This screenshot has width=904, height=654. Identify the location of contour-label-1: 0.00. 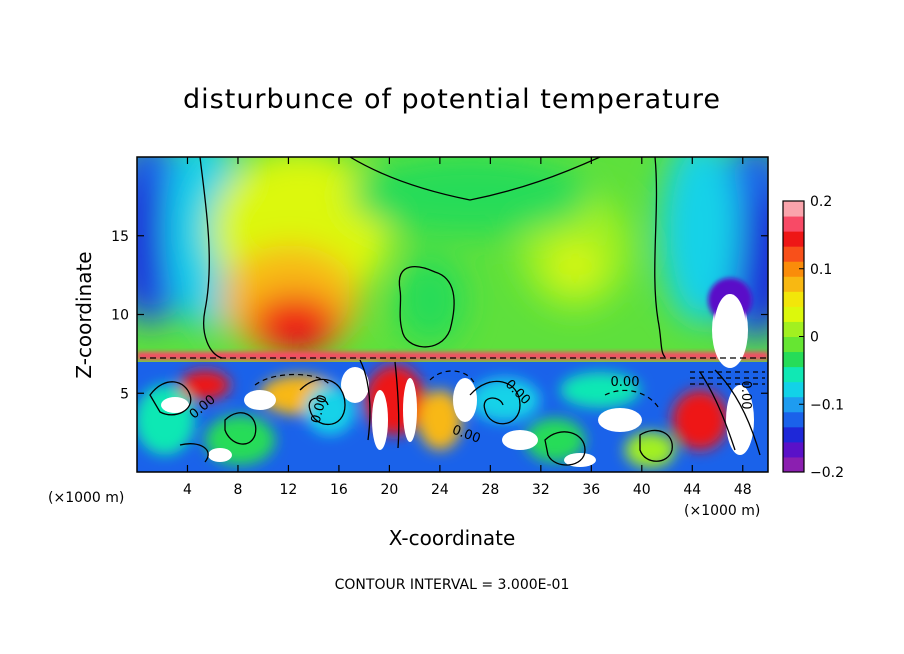
(320, 409).